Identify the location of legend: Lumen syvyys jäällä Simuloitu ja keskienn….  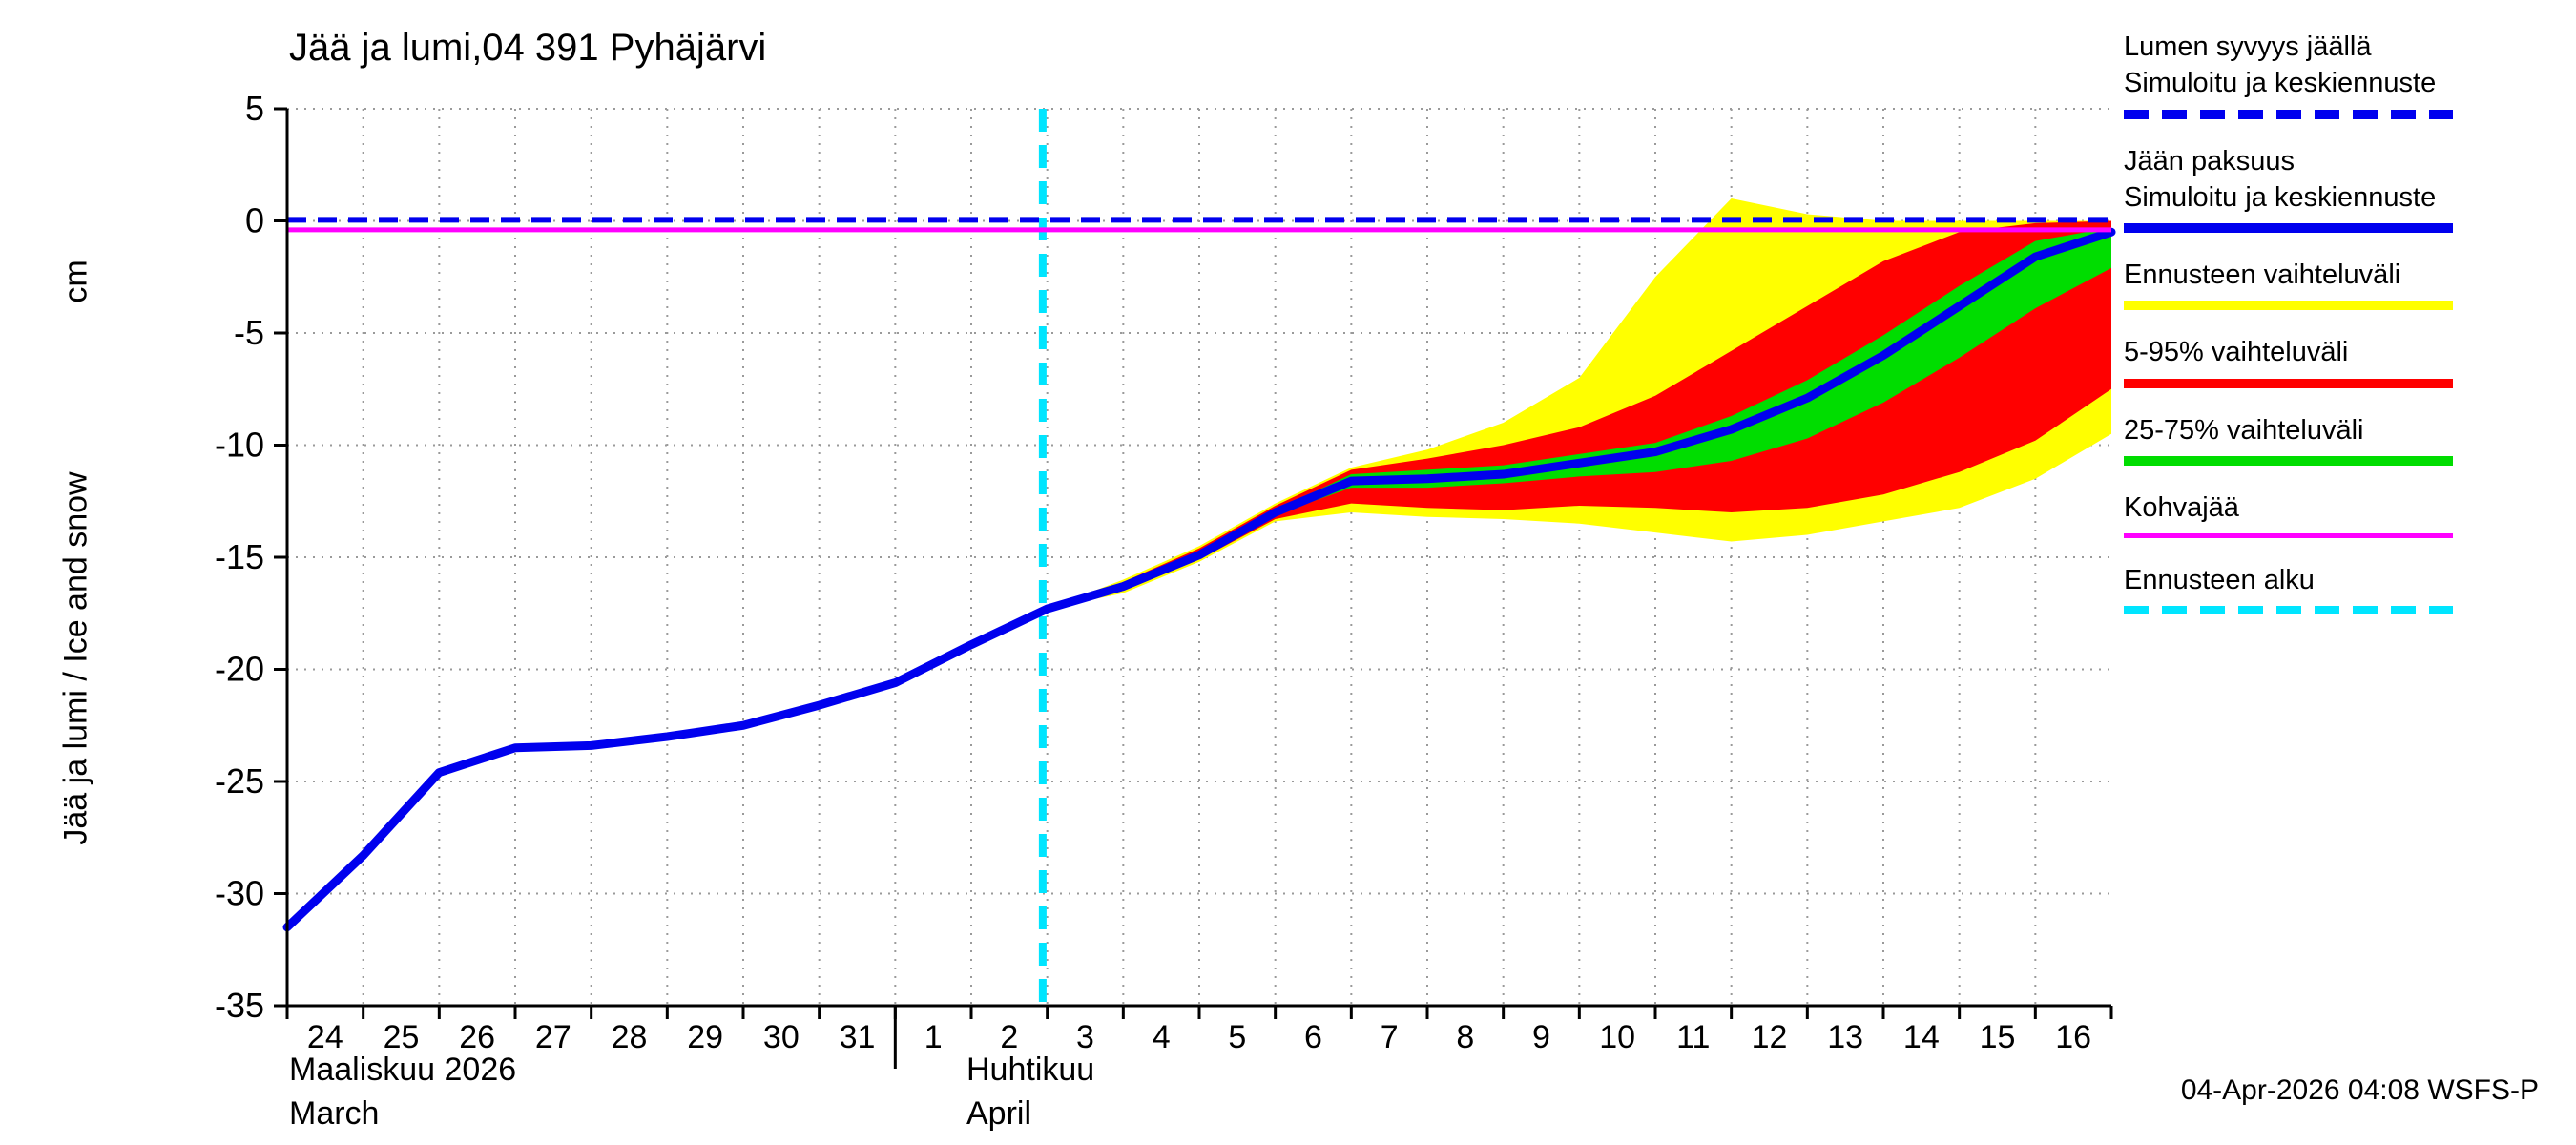
(2288, 334).